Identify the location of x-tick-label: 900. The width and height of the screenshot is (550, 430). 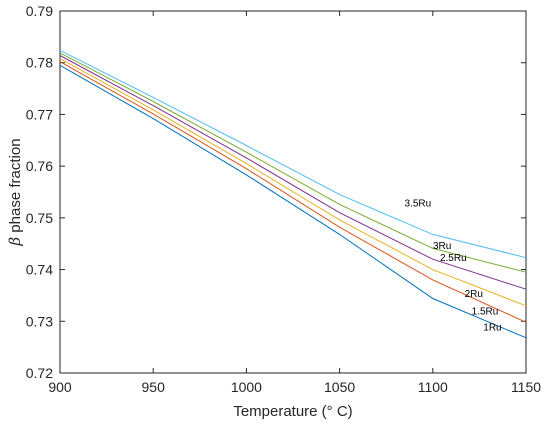
(60, 387).